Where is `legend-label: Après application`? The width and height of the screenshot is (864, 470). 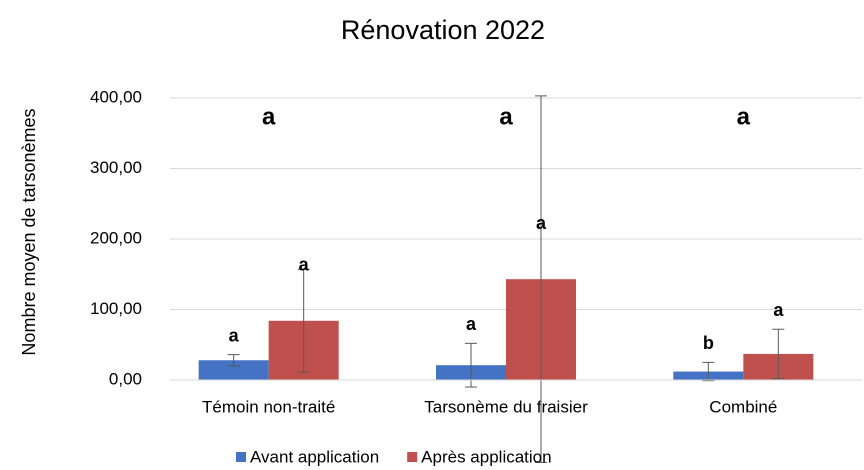
legend-label: Après application is located at coordinates (486, 456).